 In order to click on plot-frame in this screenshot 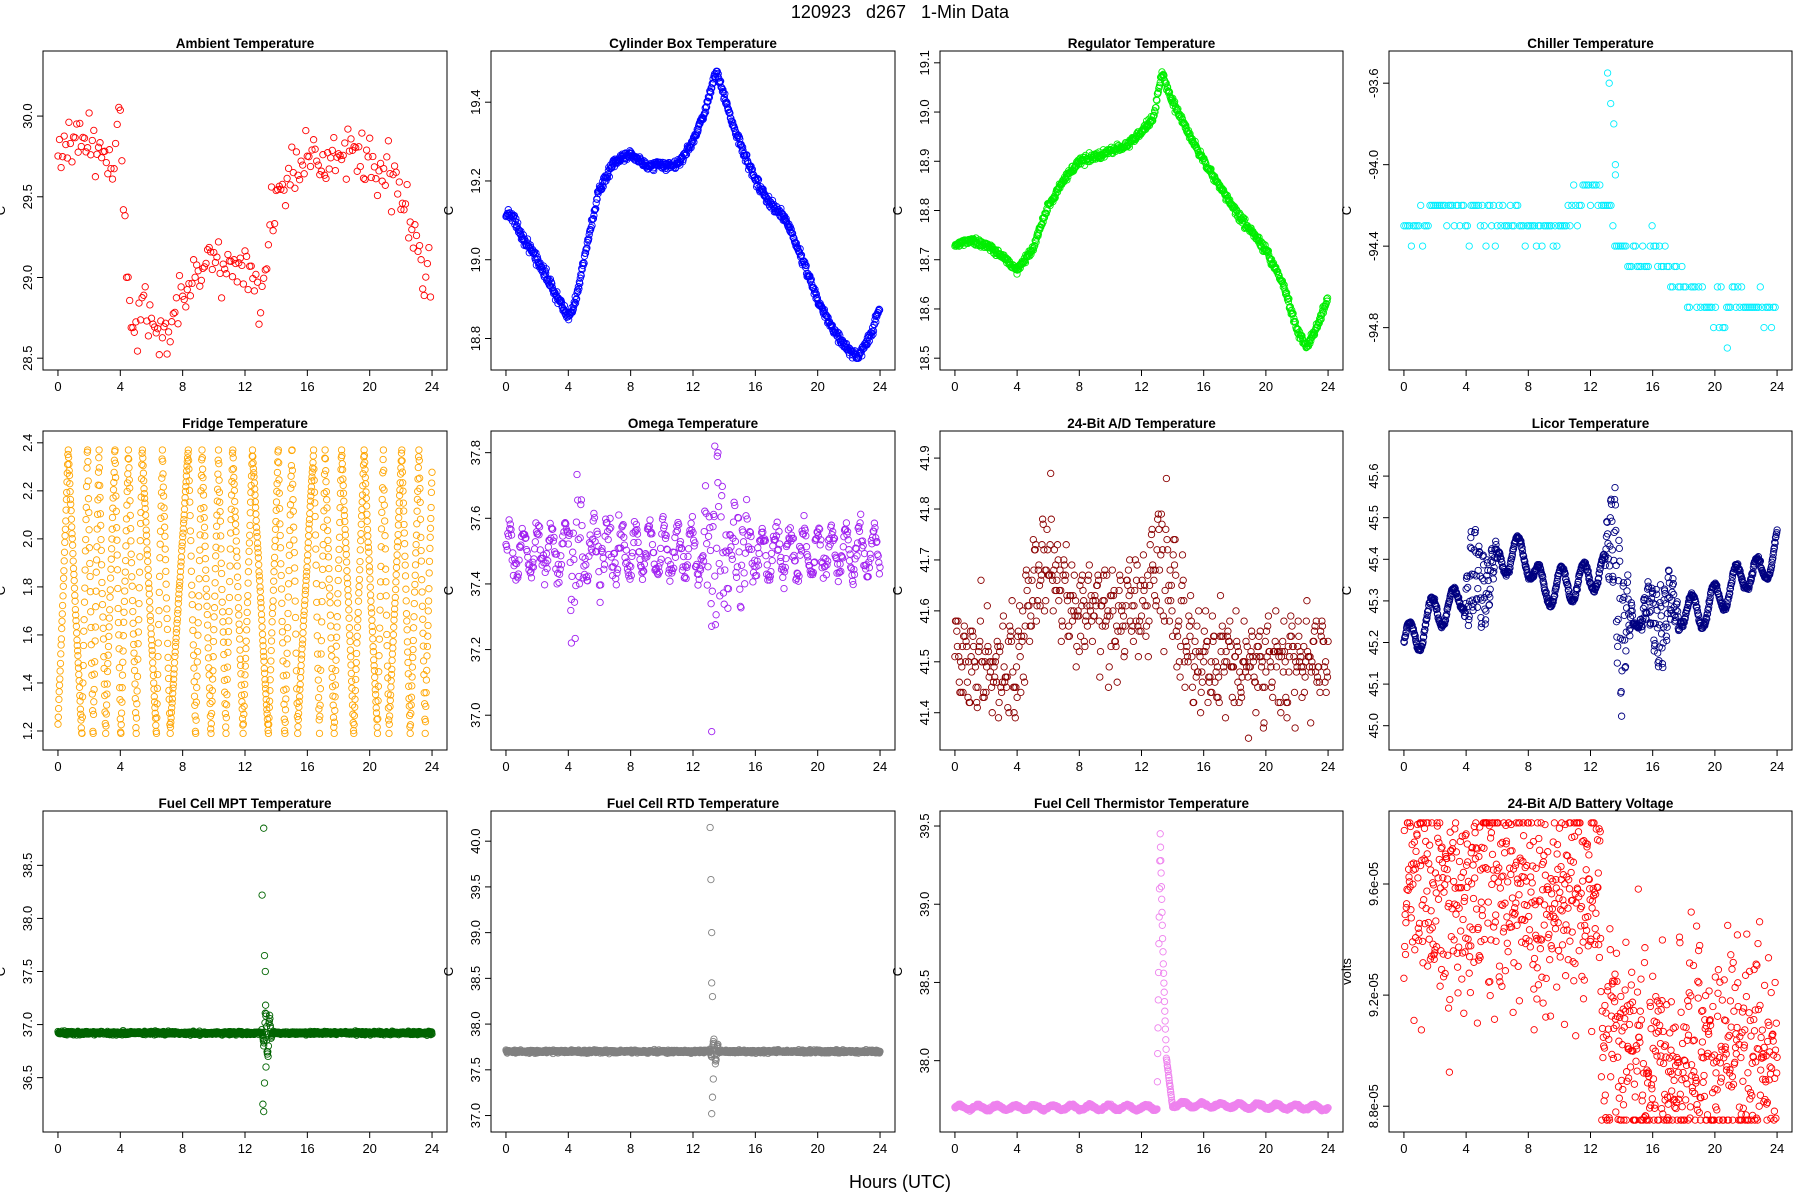, I will do `click(1590, 210)`.